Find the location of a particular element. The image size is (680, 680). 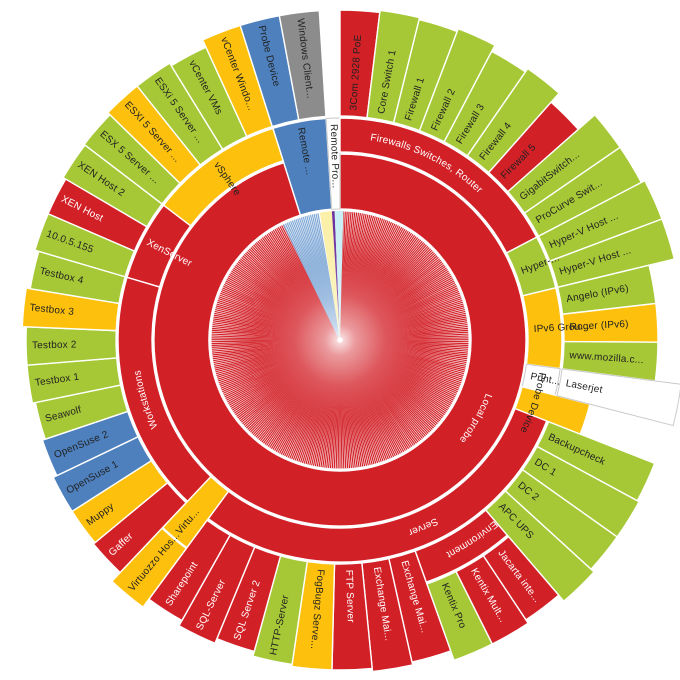

device-sharepoint: Sharepoint is located at coordinates (189, 570).